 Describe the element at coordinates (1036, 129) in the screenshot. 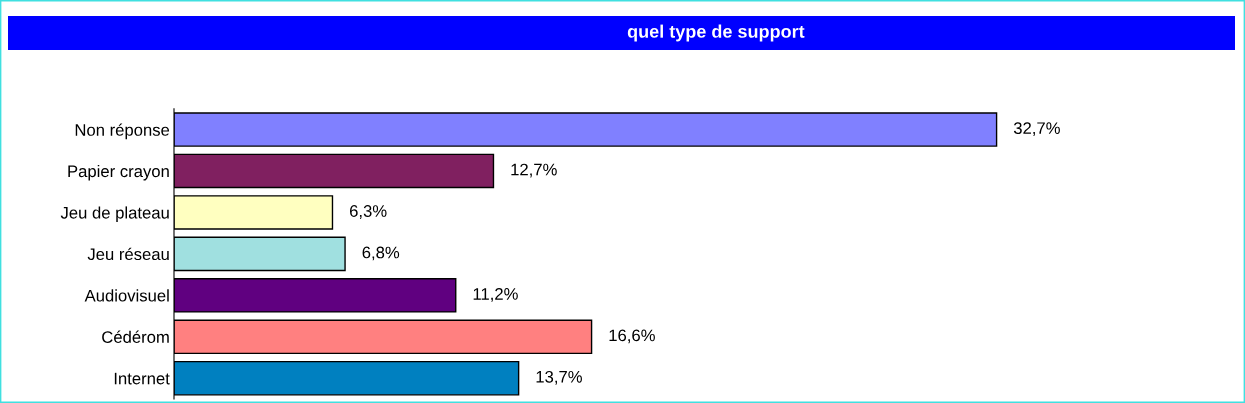

I see `data-label: 32,7%` at that location.